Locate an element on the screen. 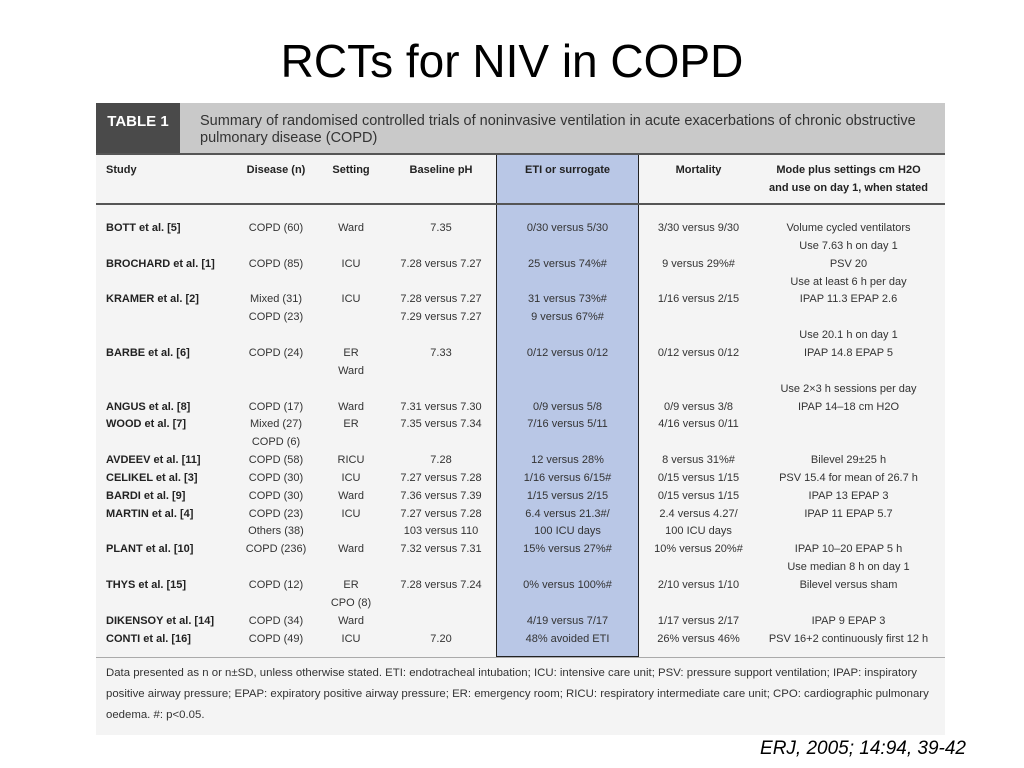 Image resolution: width=1024 pixels, height=768 pixels. cell-eti: 31 versus 73%# is located at coordinates (567, 299).